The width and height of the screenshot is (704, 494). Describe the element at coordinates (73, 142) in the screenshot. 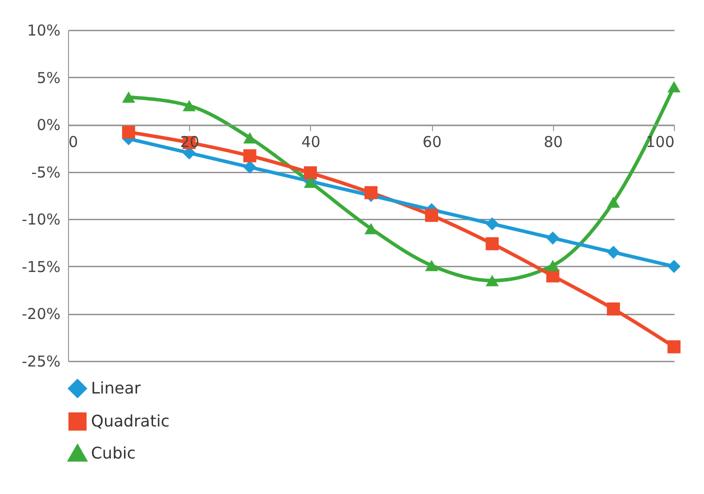

I see `x-tick-label: 0` at that location.